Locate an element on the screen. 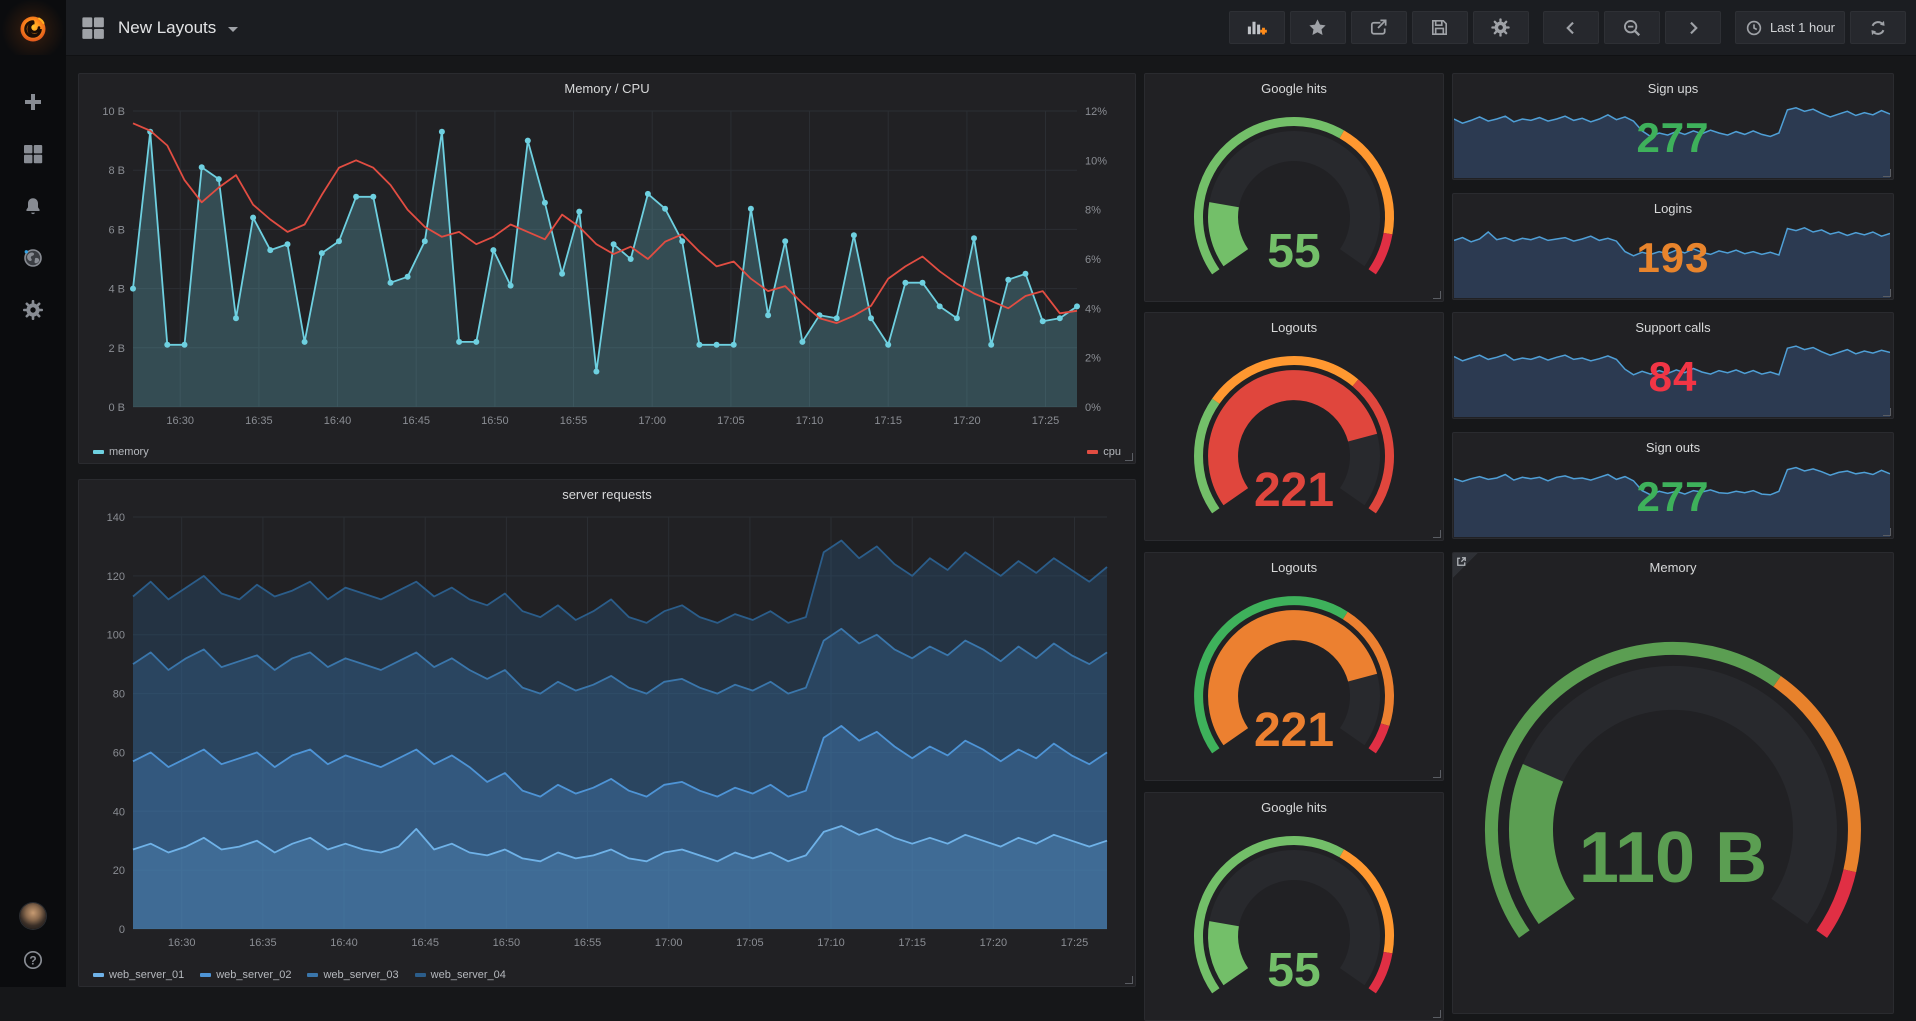 The width and height of the screenshot is (1916, 1021). panel-title: Sign ups is located at coordinates (1673, 88).